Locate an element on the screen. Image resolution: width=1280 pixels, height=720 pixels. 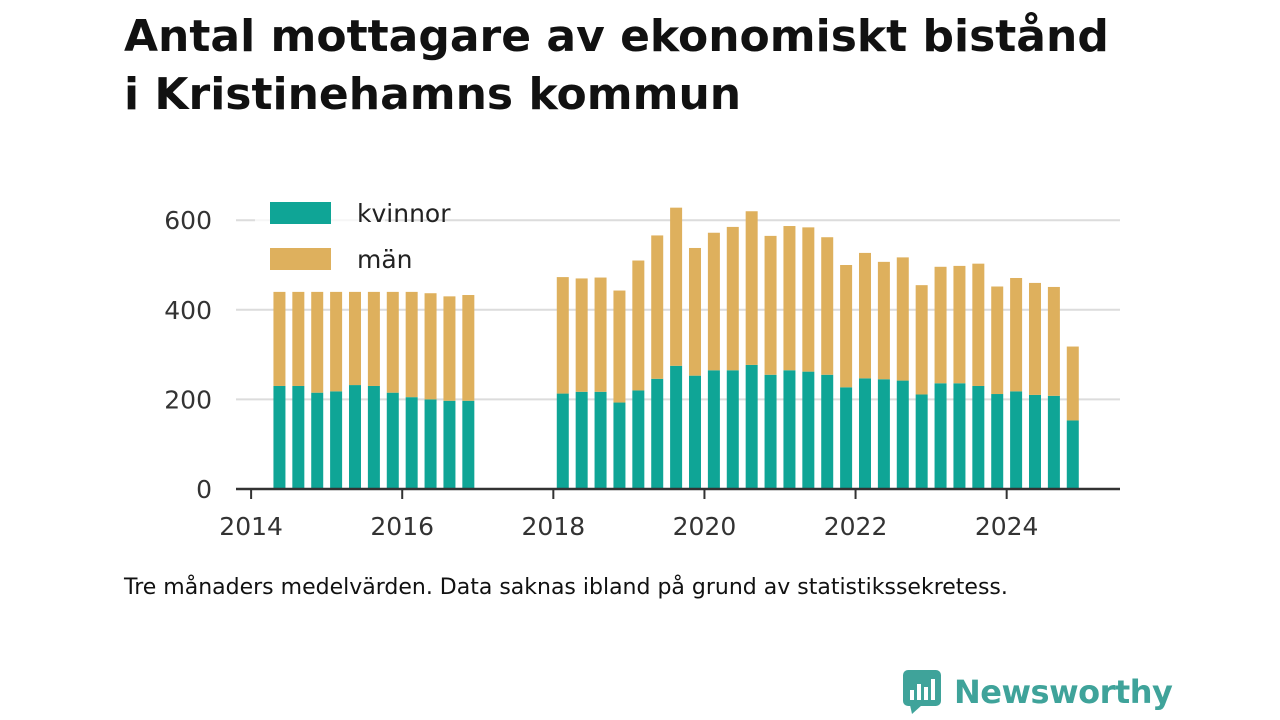
y-tick-label: 400 is located at coordinates (188, 310).